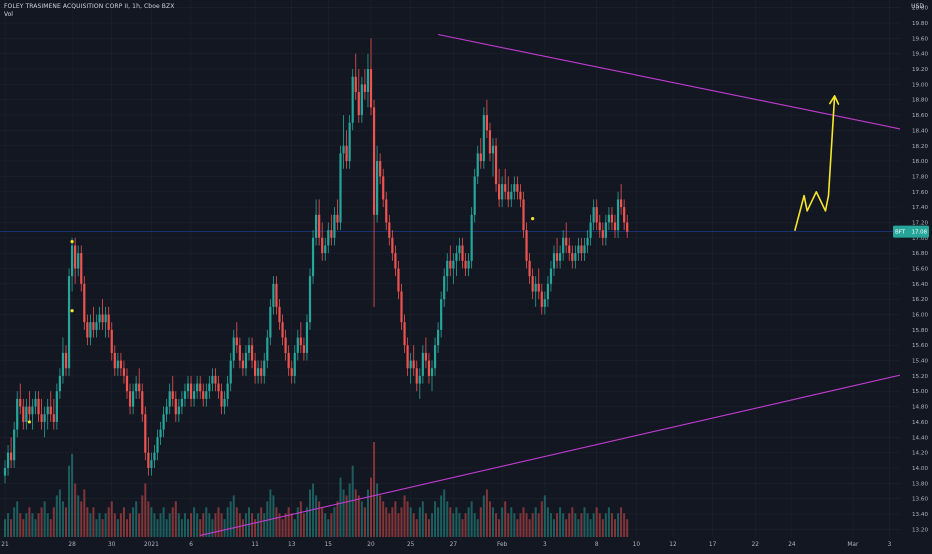  What do you see at coordinates (72, 545) in the screenshot?
I see `time-tick-label: 28` at bounding box center [72, 545].